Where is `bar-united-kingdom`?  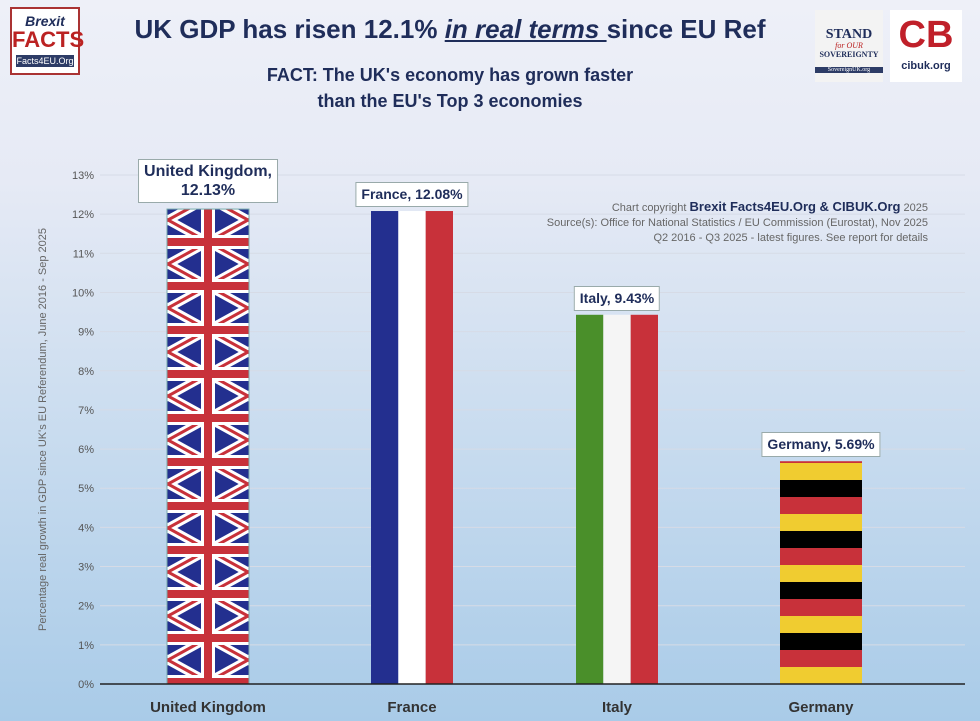
bar-united-kingdom is located at coordinates (208, 446).